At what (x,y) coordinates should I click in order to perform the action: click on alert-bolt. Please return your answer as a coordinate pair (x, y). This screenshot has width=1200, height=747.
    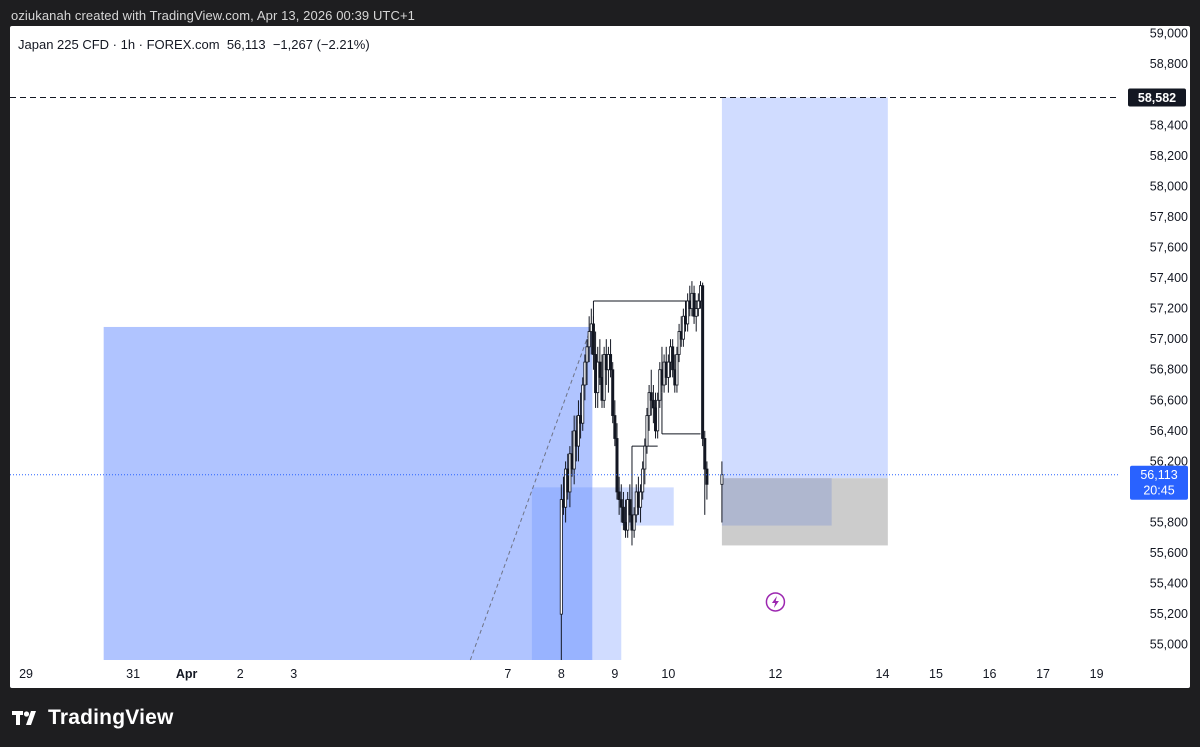
    Looking at the image, I should click on (775, 601).